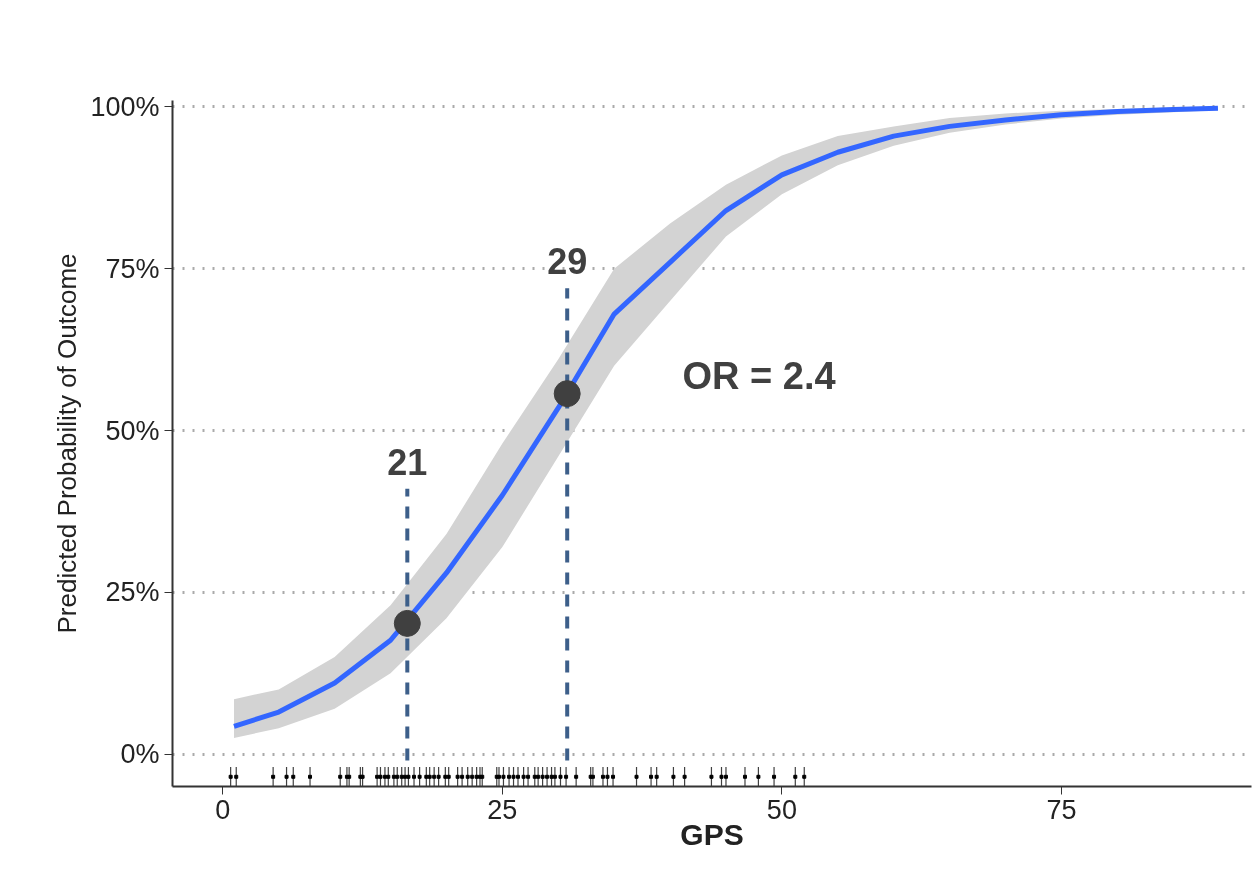  I want to click on x-axis-title: GPS, so click(712, 834).